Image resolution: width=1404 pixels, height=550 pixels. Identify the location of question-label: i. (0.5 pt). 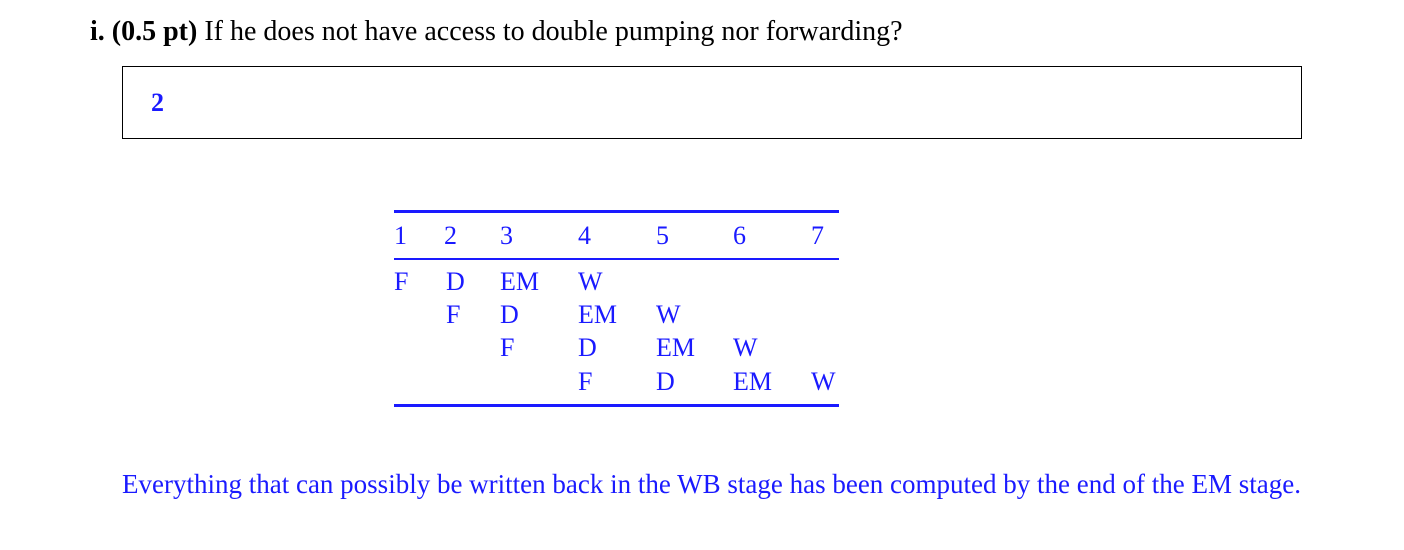
(144, 31).